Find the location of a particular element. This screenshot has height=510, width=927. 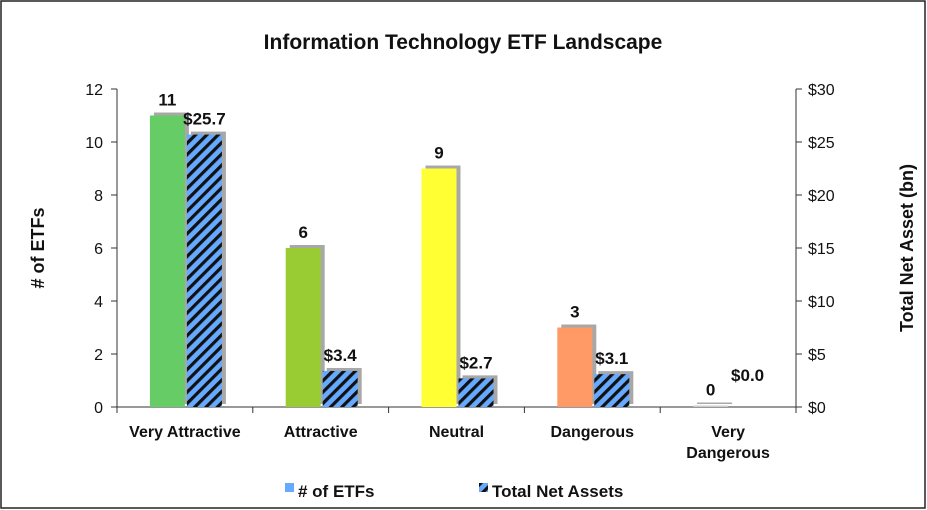

left-tick-label: 2 is located at coordinates (98, 355).